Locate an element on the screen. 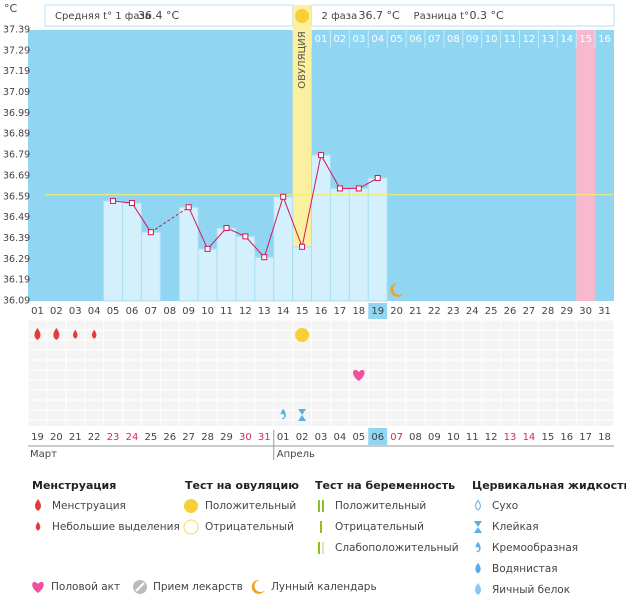 The width and height of the screenshot is (626, 595). y-tick-label: 36.79 is located at coordinates (16, 155).